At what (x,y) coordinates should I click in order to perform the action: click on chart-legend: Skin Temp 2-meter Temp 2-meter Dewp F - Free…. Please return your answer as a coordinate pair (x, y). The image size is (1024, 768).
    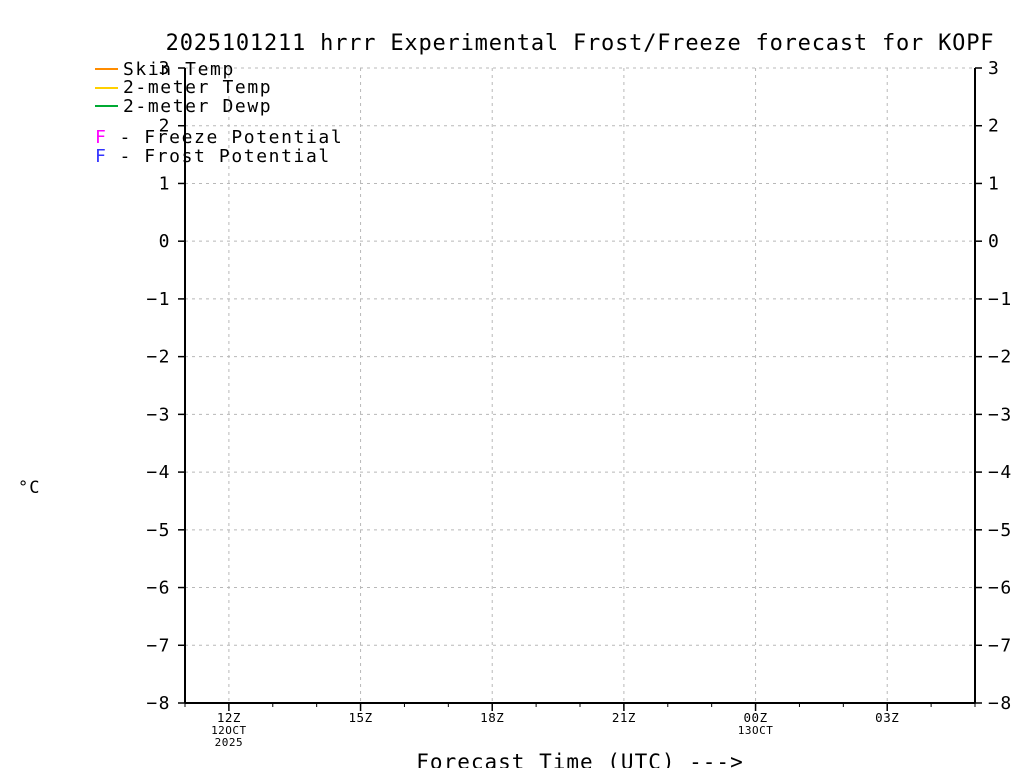
    Looking at the image, I should click on (219, 112).